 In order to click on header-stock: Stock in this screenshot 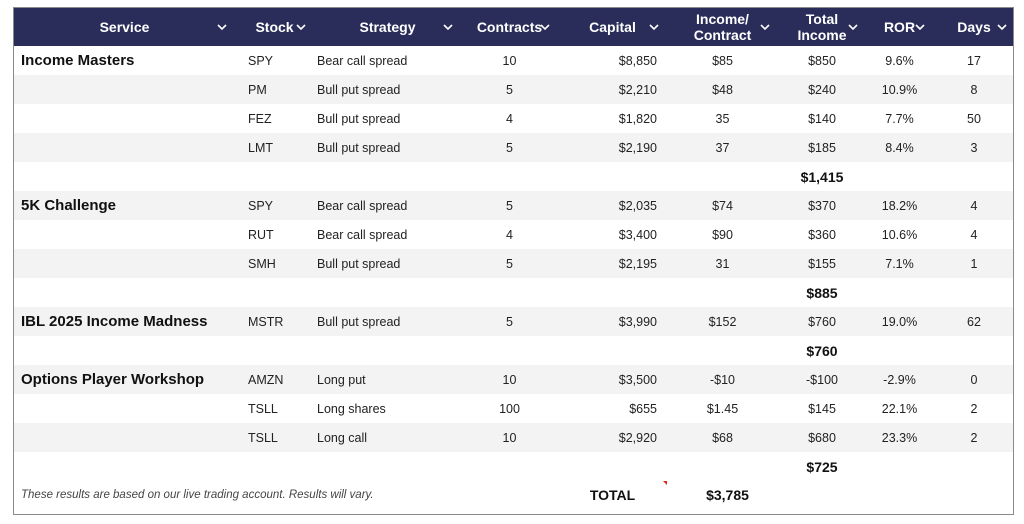, I will do `click(274, 27)`.